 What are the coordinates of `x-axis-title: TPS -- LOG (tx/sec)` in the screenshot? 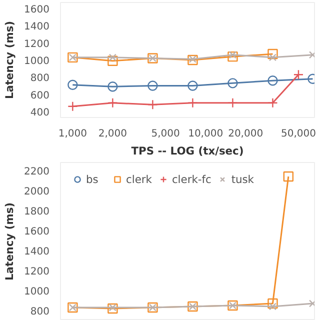 It's located at (187, 151).